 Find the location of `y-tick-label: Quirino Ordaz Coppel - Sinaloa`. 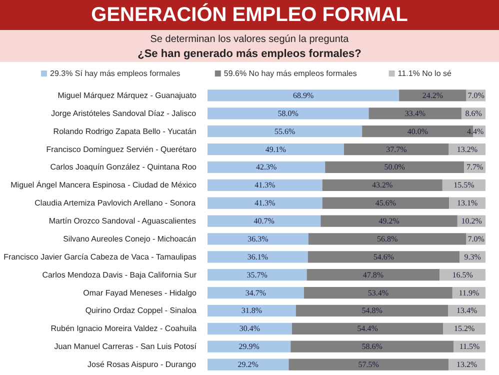

y-tick-label: Quirino Ordaz Coppel - Sinaloa is located at coordinates (141, 311).